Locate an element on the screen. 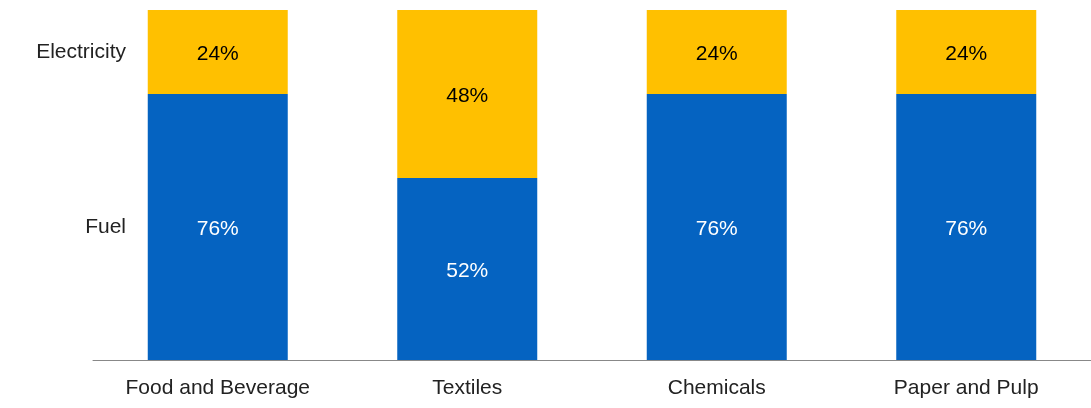  x-tick-label: Textiles is located at coordinates (467, 386).